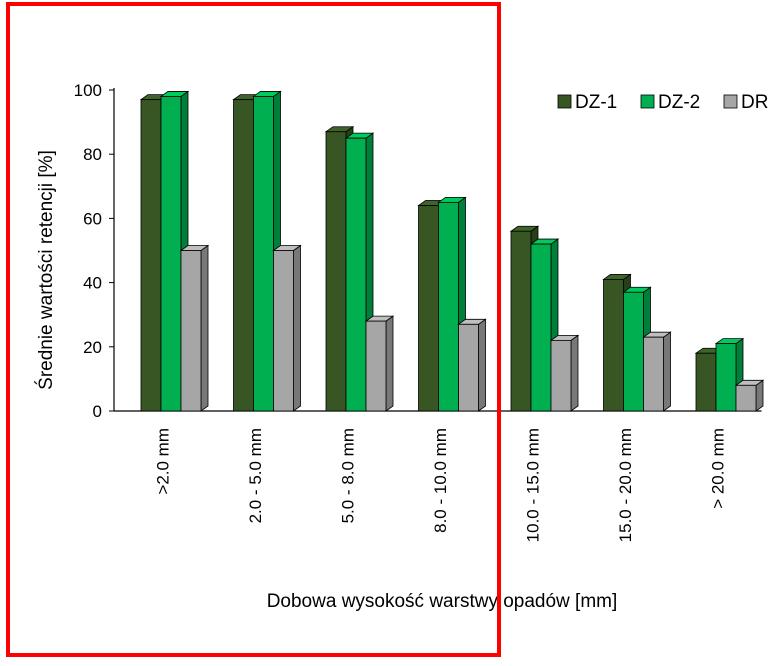  I want to click on x-tick-label: 10.0 - 15.0 mm, so click(532, 485).